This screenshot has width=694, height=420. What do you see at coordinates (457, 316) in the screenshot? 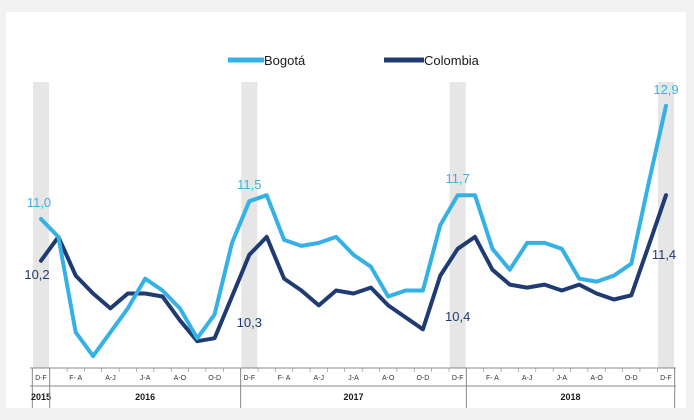
I see `data-label-colombia: 10,4` at bounding box center [457, 316].